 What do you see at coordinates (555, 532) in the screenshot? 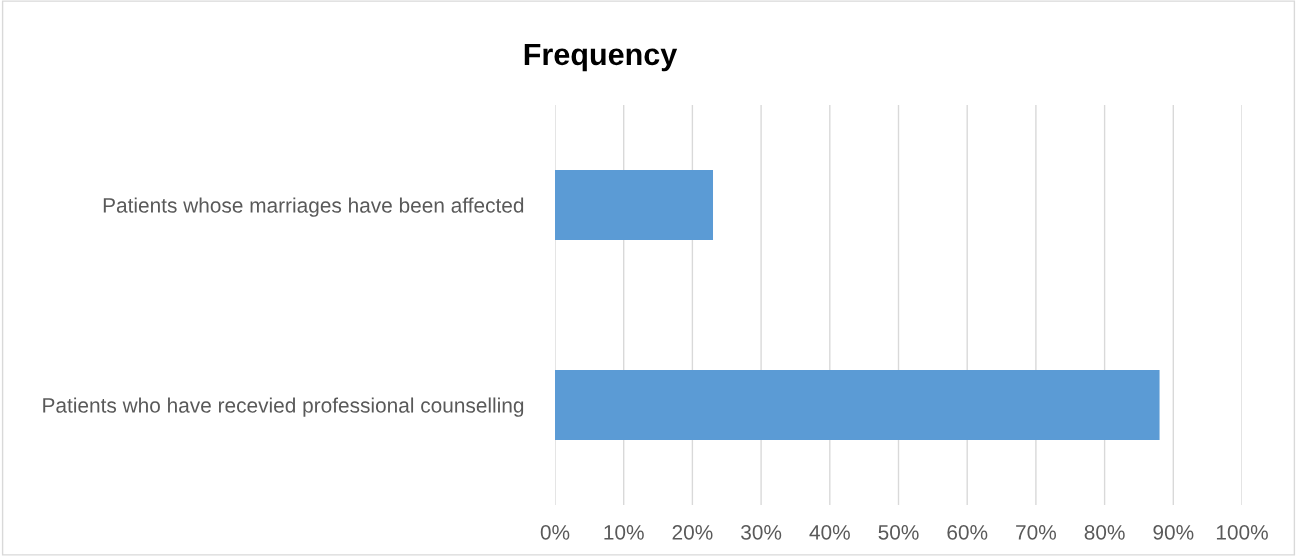
I see `x-tick-label: 0%` at bounding box center [555, 532].